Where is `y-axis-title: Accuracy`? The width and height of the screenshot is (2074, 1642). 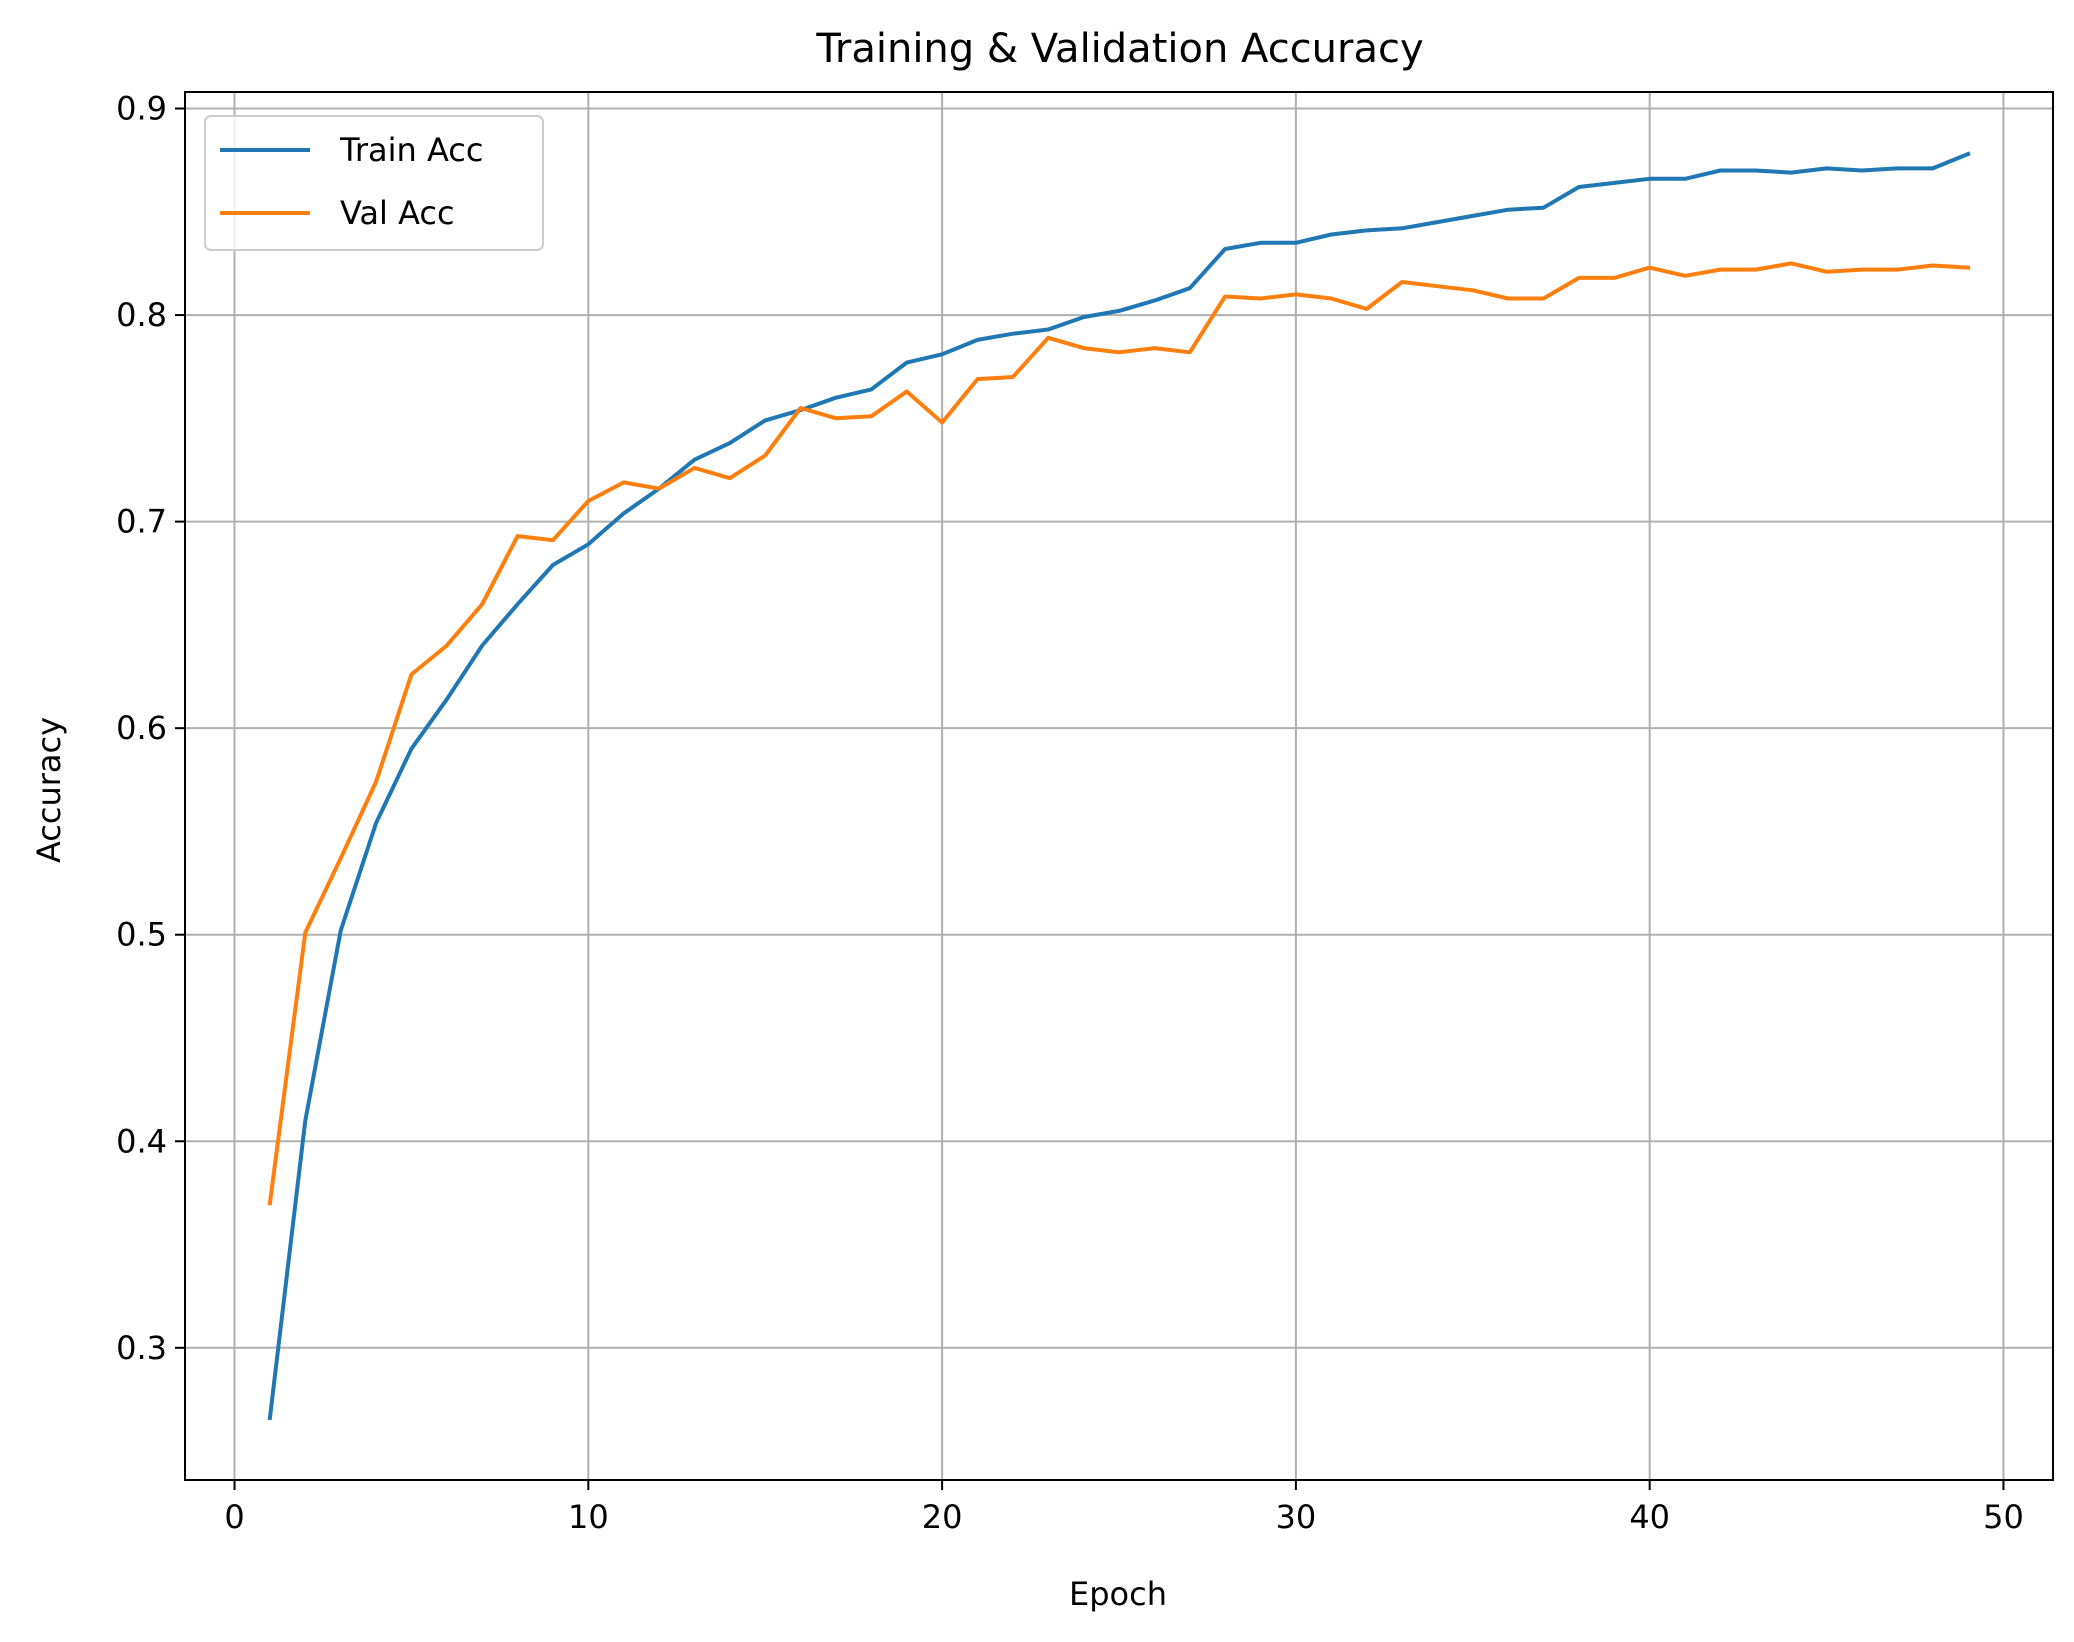 y-axis-title: Accuracy is located at coordinates (49, 790).